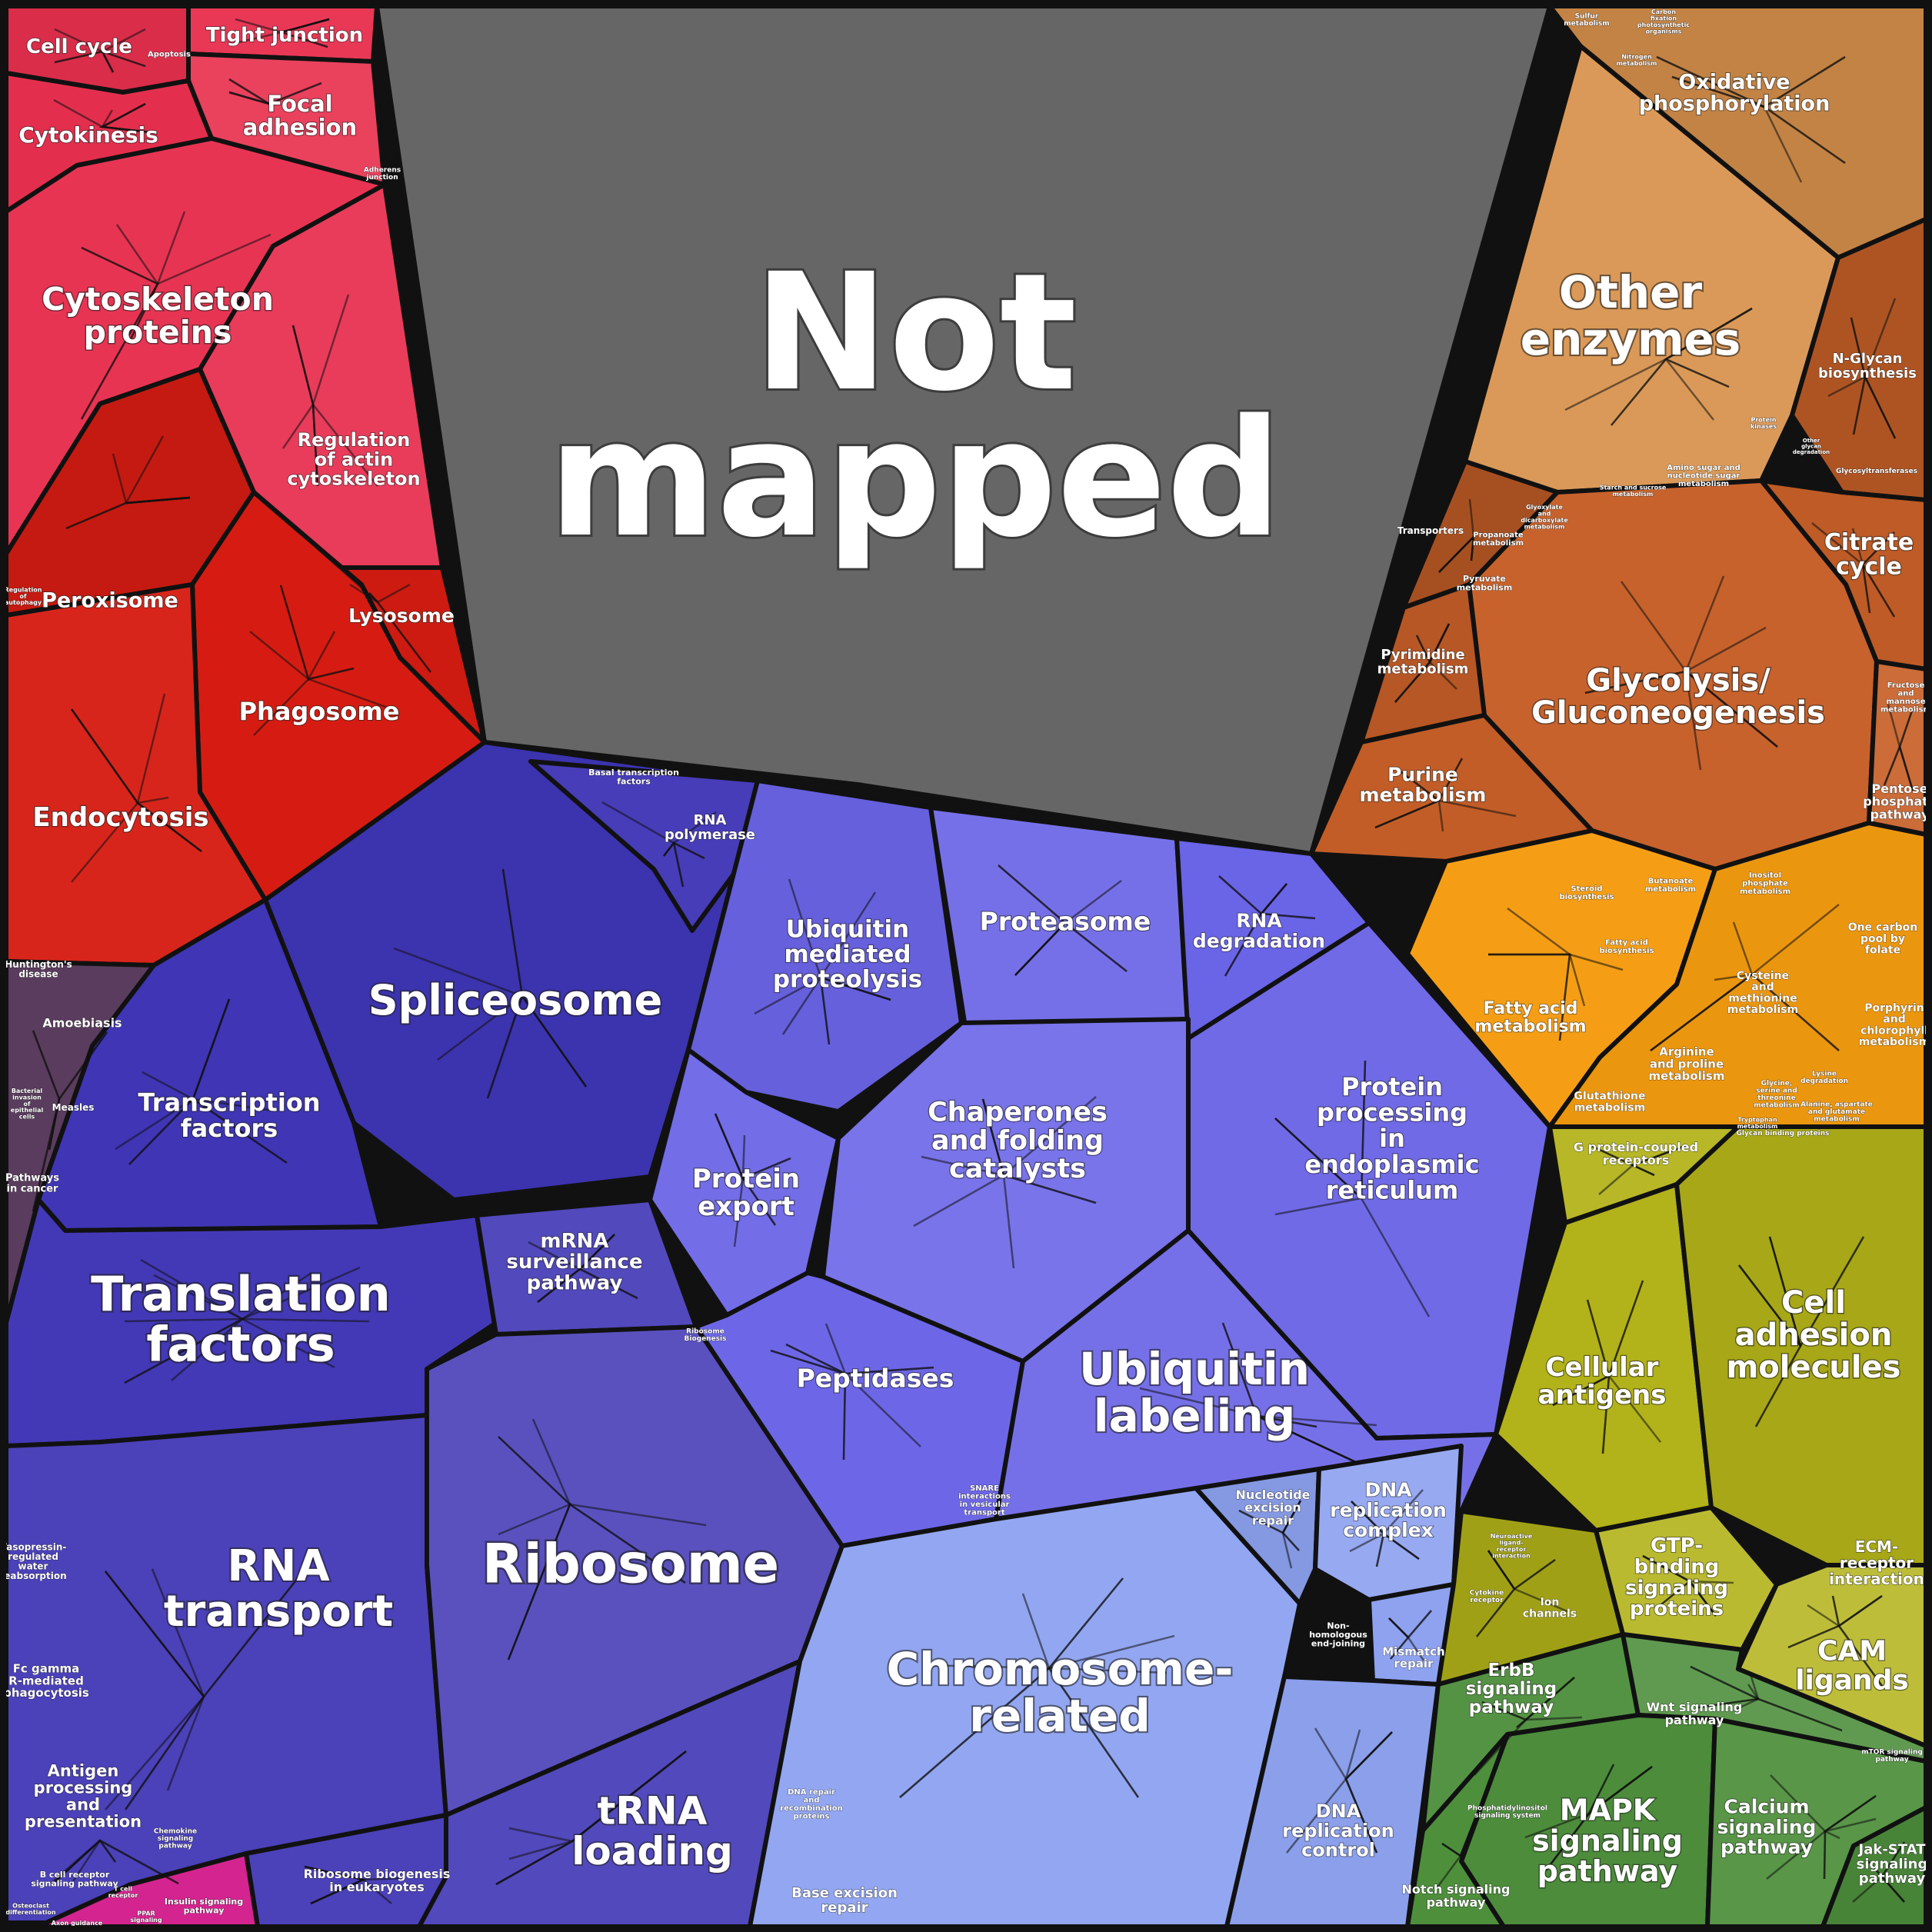  Describe the element at coordinates (1869, 555) in the screenshot. I see `label-citrate-cycle: Citrate cycle` at that location.